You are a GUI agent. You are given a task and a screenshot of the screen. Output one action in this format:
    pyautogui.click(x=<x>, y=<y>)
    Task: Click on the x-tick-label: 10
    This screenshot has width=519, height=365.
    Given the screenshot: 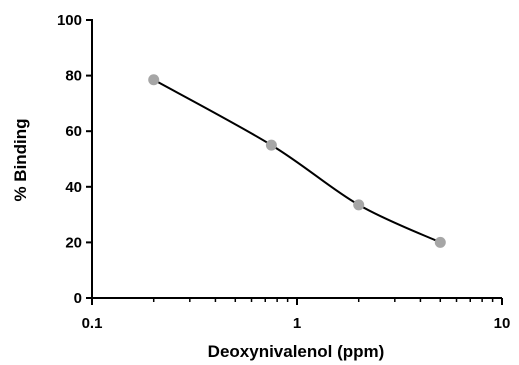 What is the action you would take?
    pyautogui.click(x=502, y=323)
    